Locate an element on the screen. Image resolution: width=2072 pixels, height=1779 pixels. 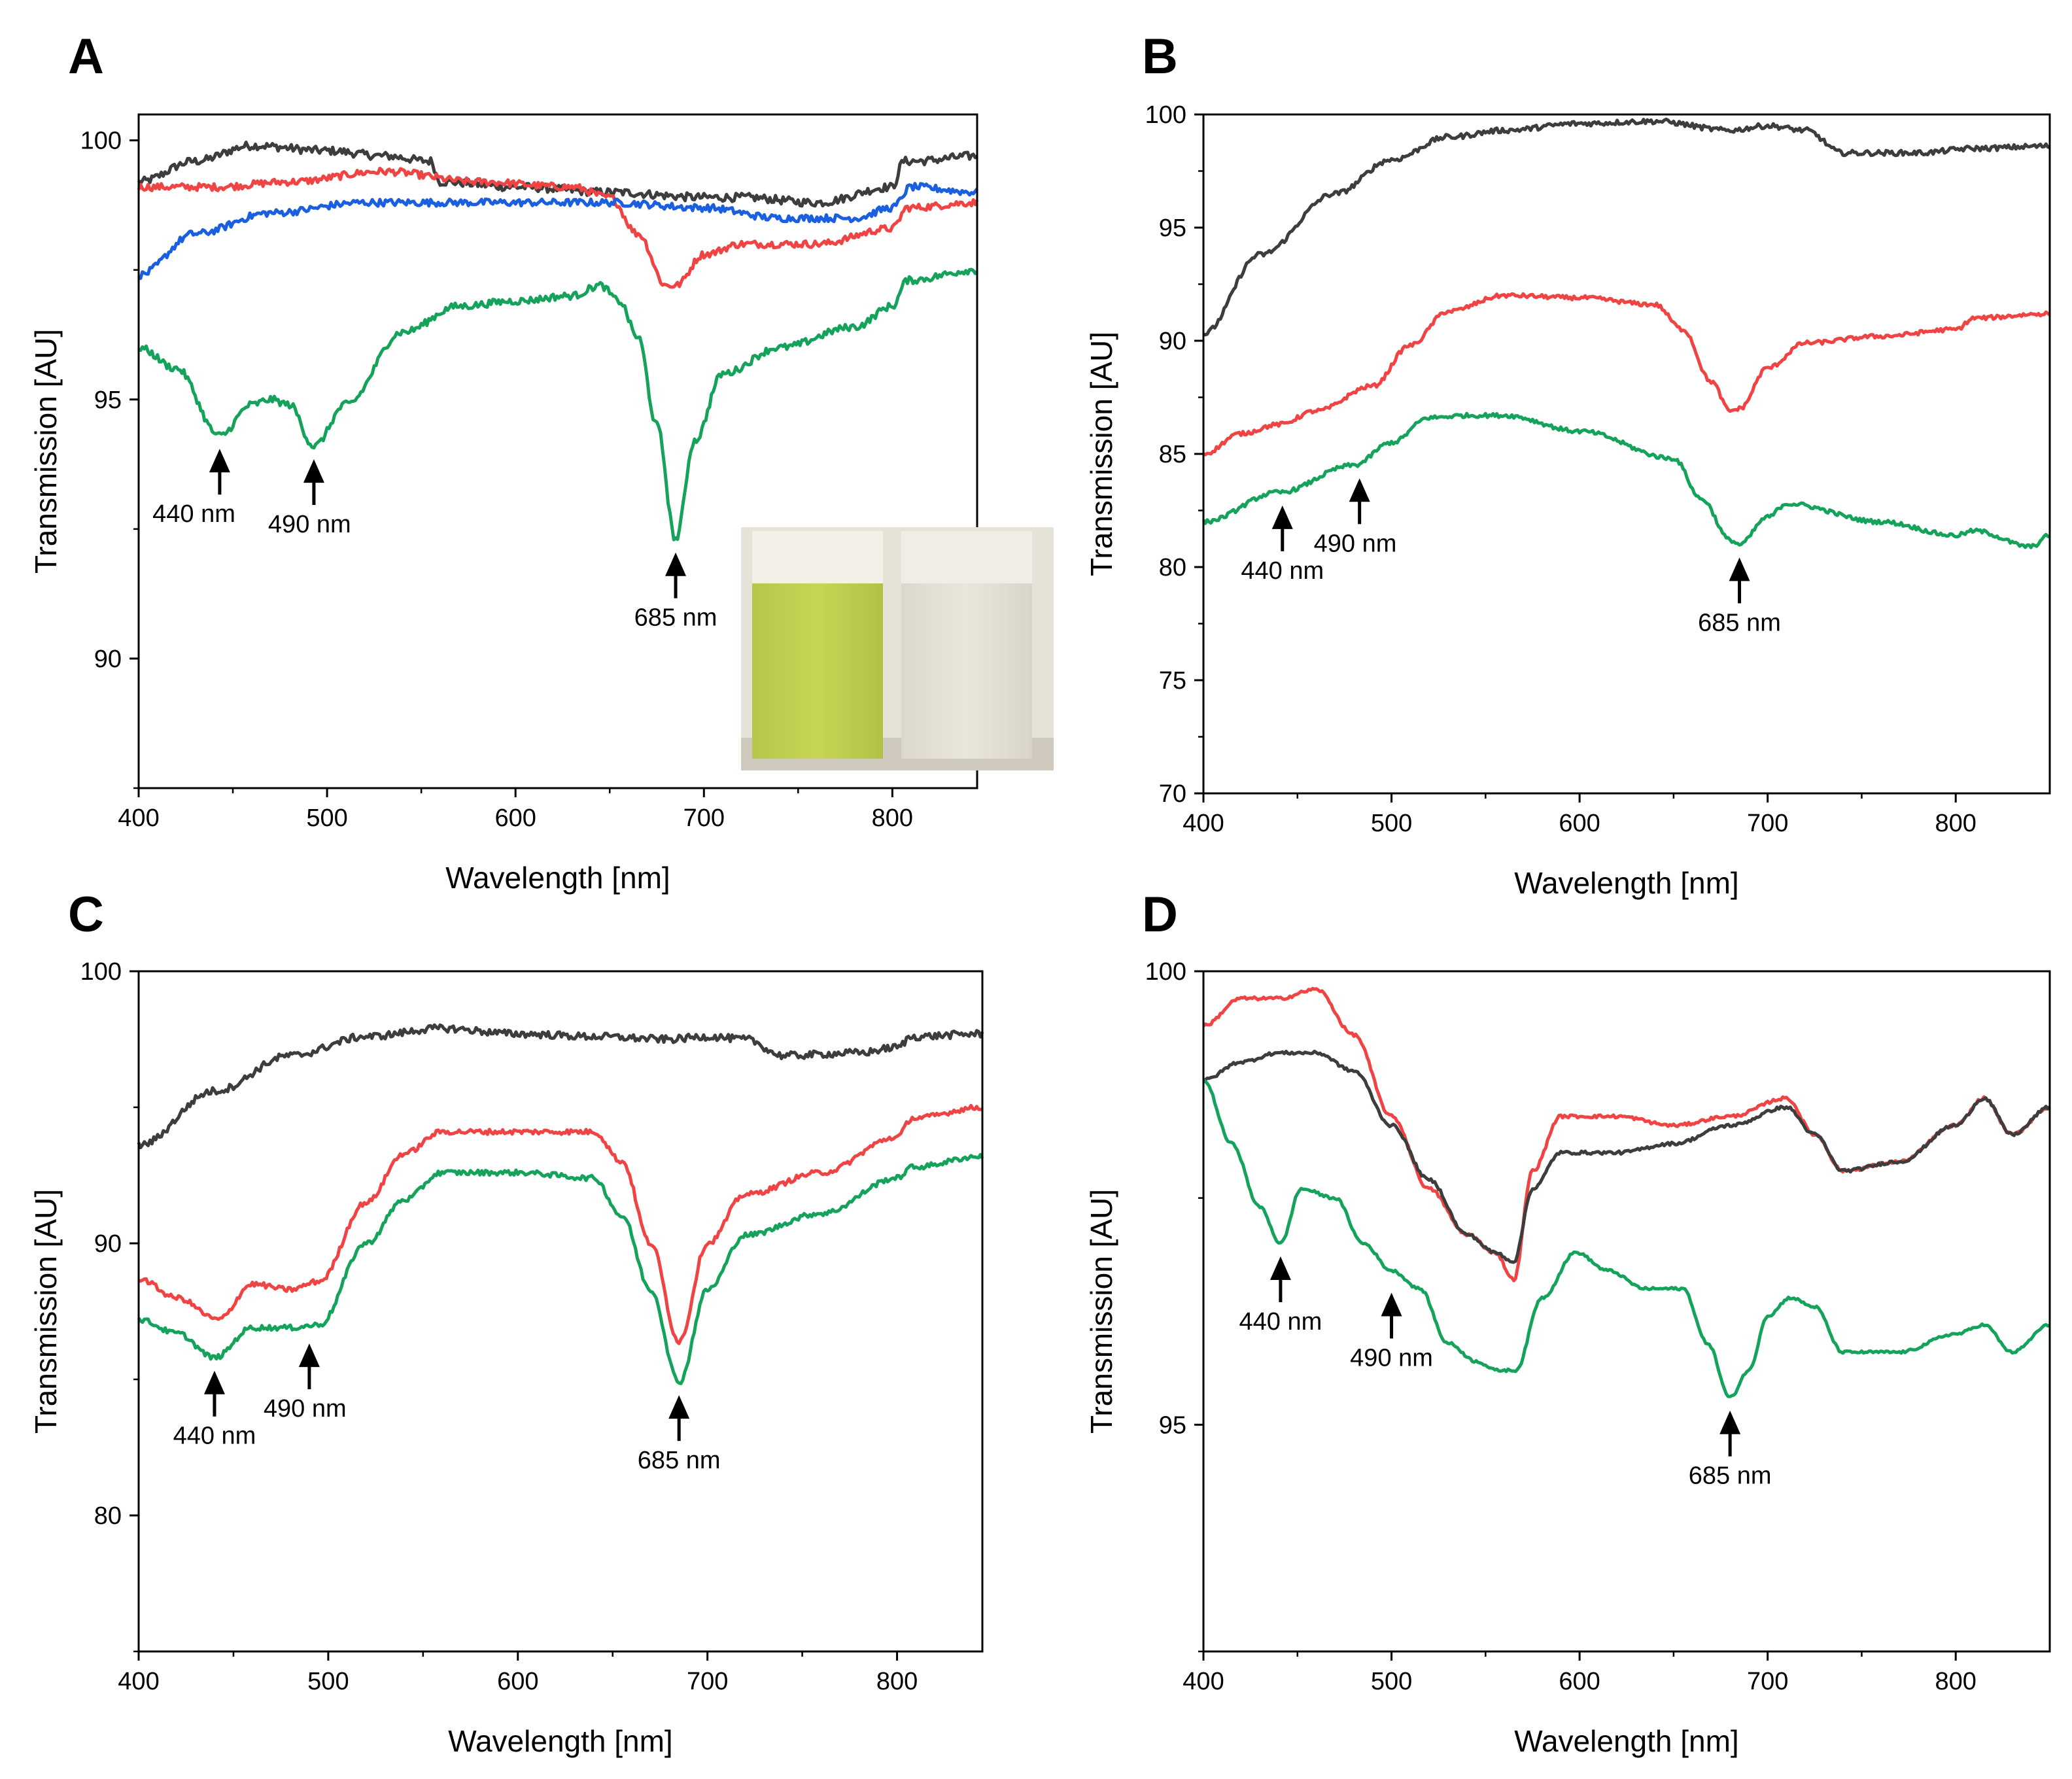
panel-d-annotation: 685 nm is located at coordinates (1731, 1450).